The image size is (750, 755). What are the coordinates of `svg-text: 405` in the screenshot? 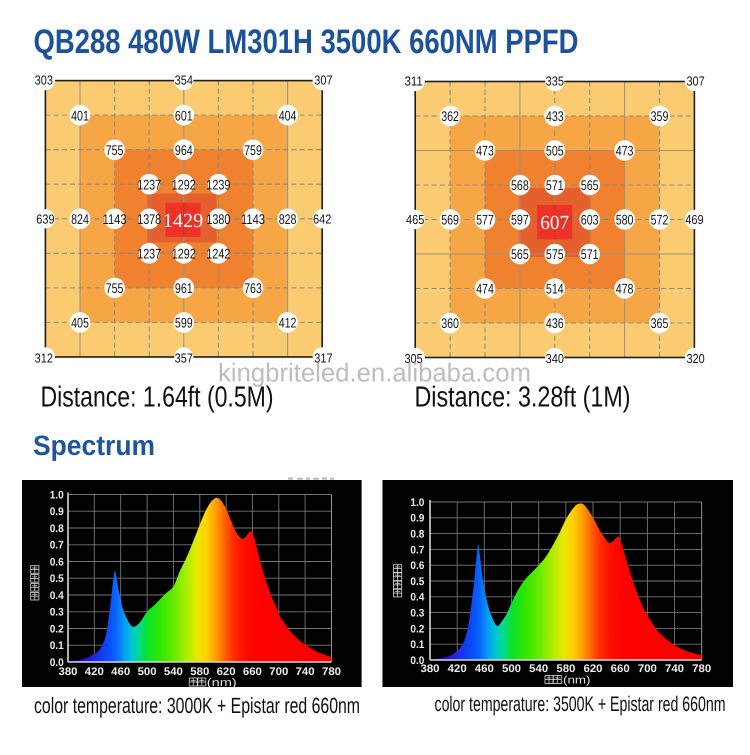 It's located at (80, 323).